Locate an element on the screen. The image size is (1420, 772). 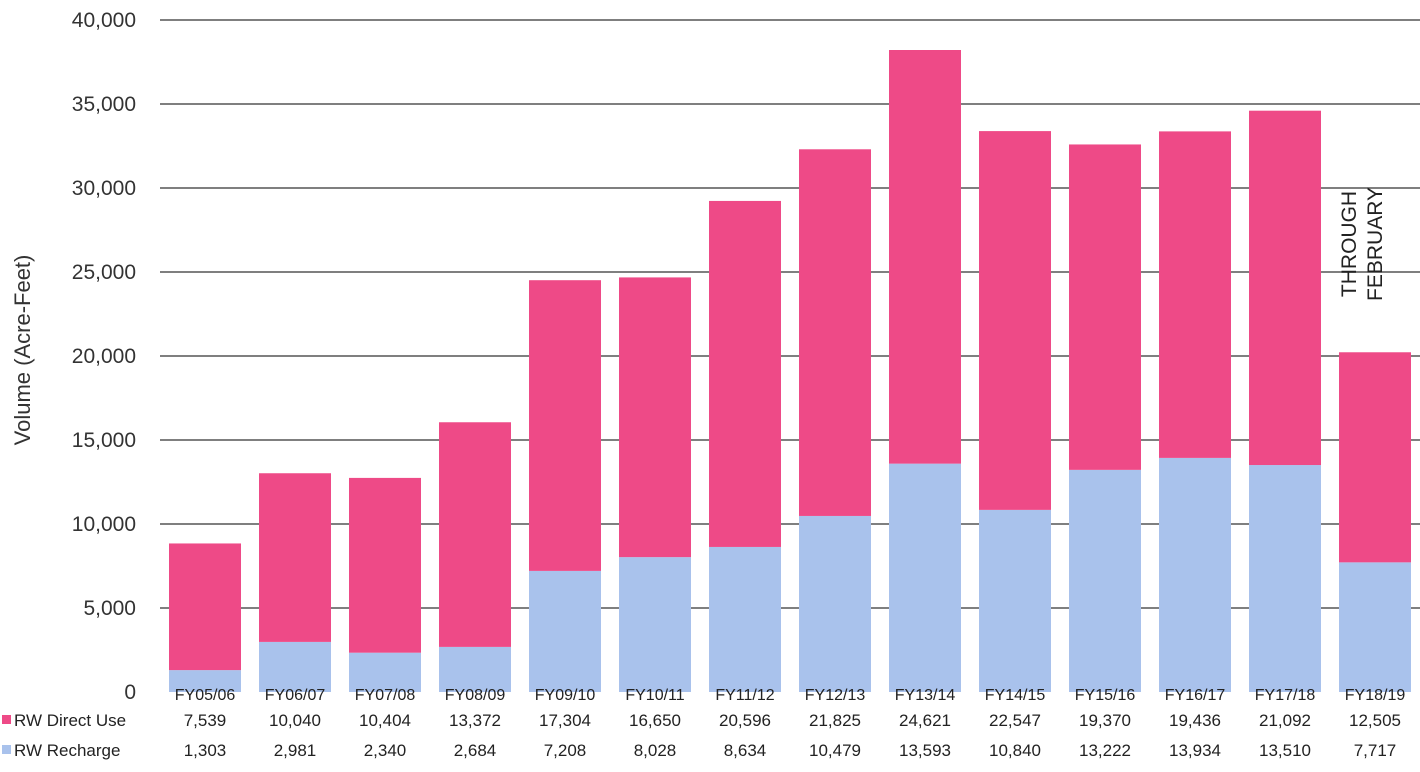
table-value: 7,539 is located at coordinates (205, 720).